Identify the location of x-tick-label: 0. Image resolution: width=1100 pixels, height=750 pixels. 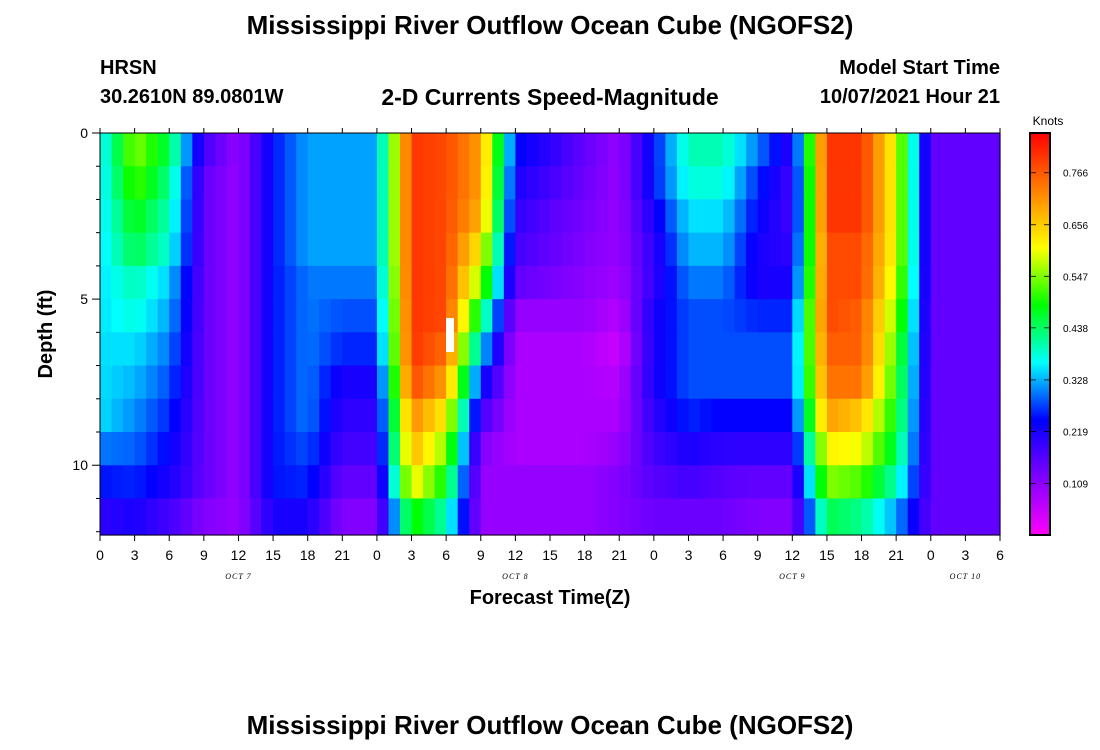
(377, 555).